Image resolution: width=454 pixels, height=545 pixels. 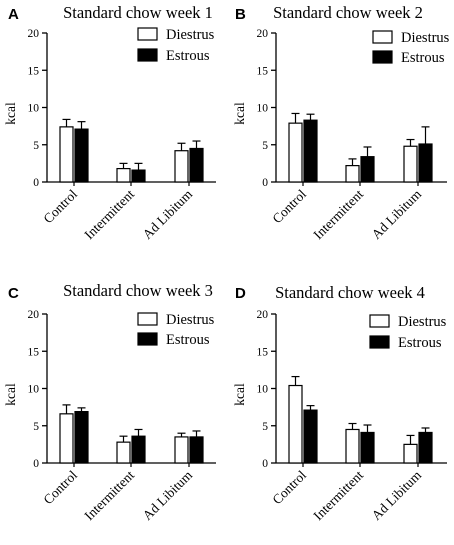 I want to click on panel-letter: B, so click(x=240, y=14).